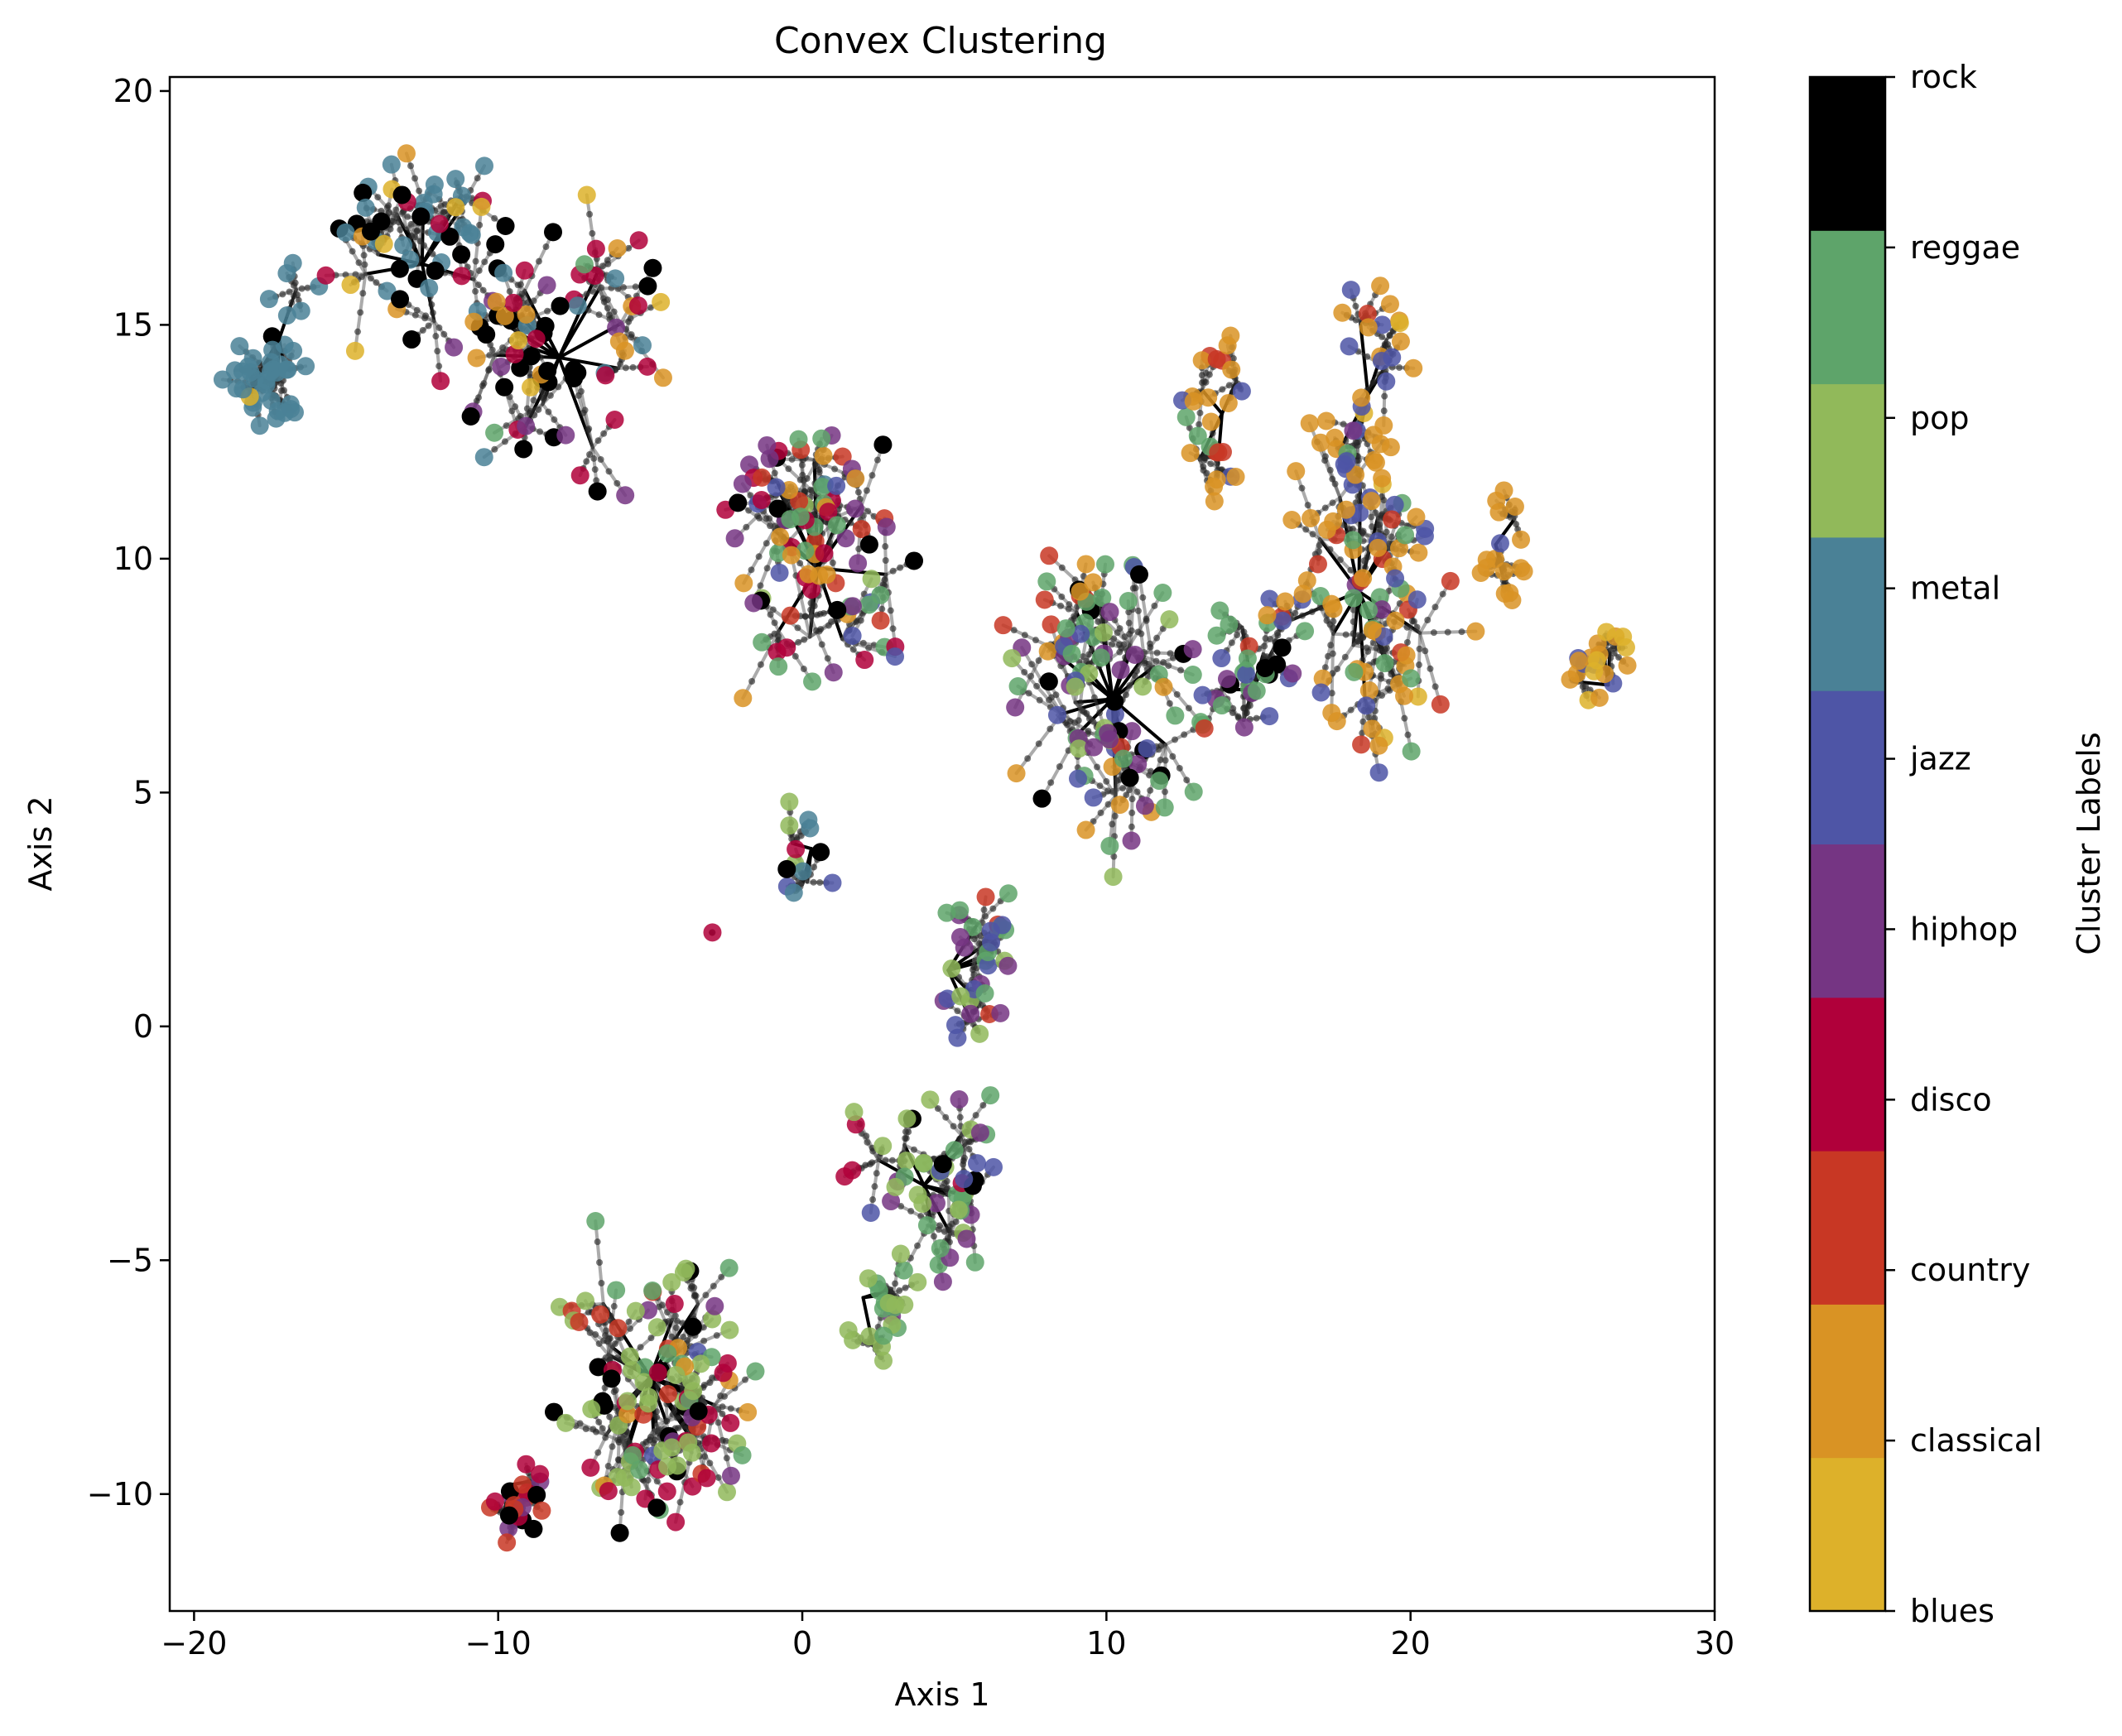 This screenshot has width=2122, height=1736. Describe the element at coordinates (1399, 323) in the screenshot. I see `point-blues` at that location.